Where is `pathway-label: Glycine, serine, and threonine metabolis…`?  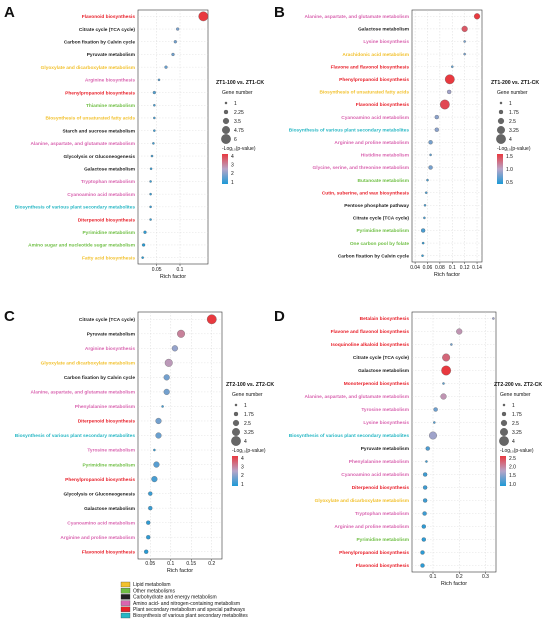 pathway-label: Glycine, serine, and threonine metabolis… is located at coordinates (361, 168).